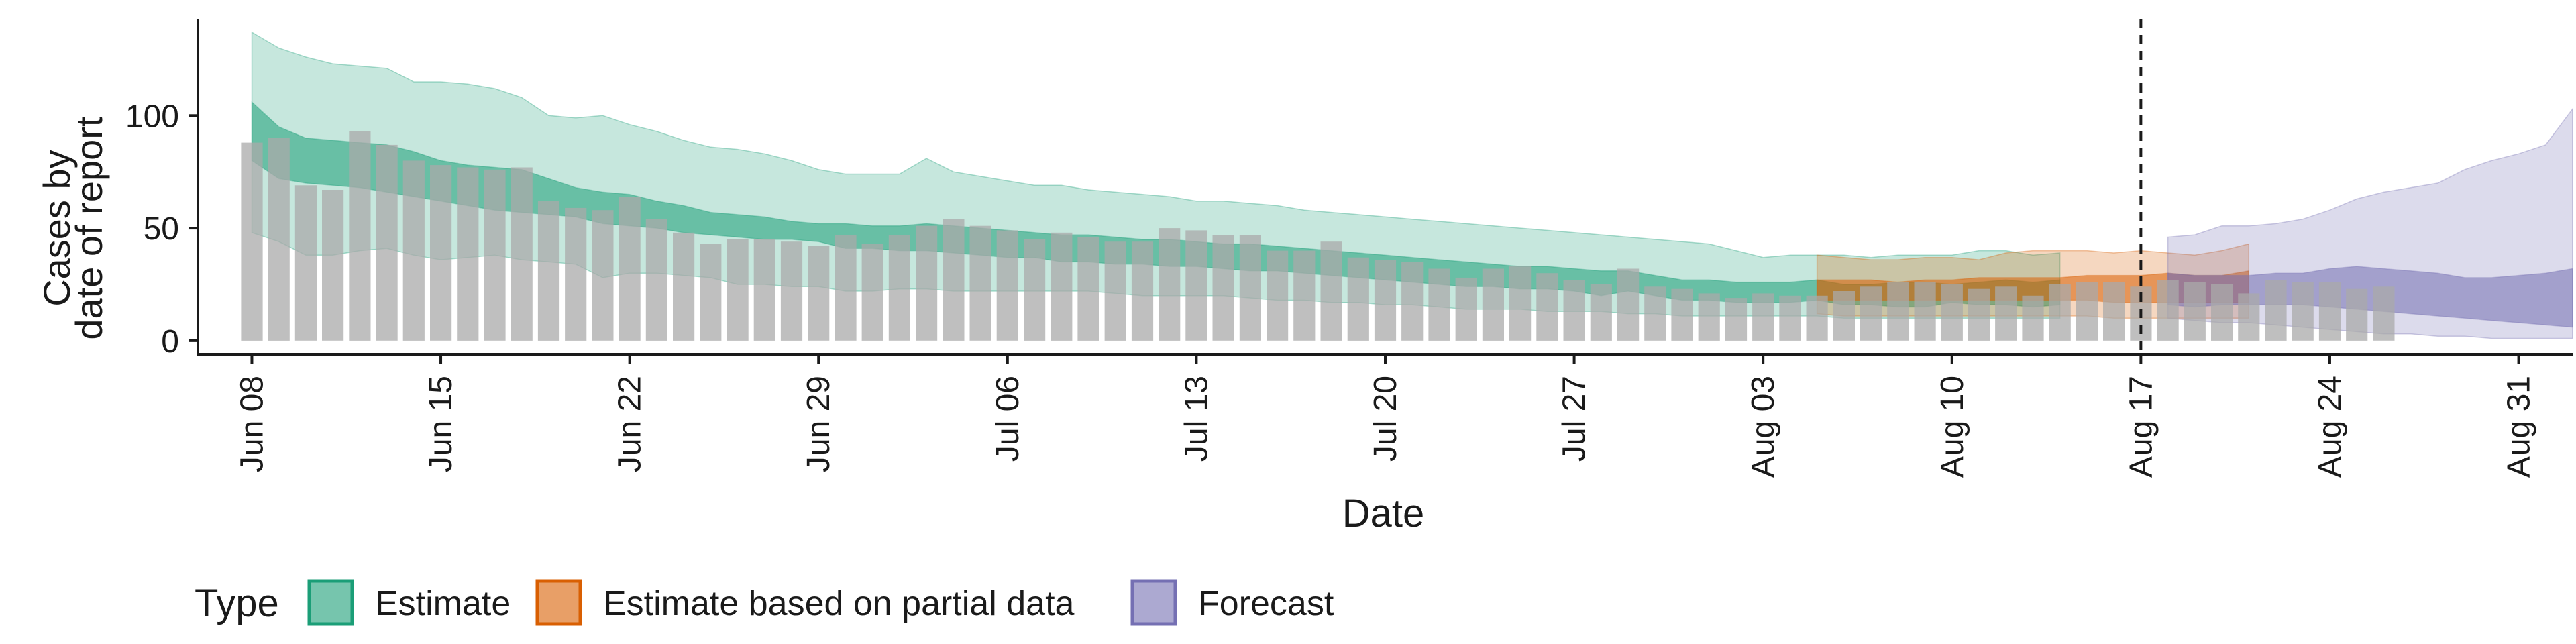 The height and width of the screenshot is (644, 2576). What do you see at coordinates (1952, 427) in the screenshot?
I see `x-tick-label: Aug 10` at bounding box center [1952, 427].